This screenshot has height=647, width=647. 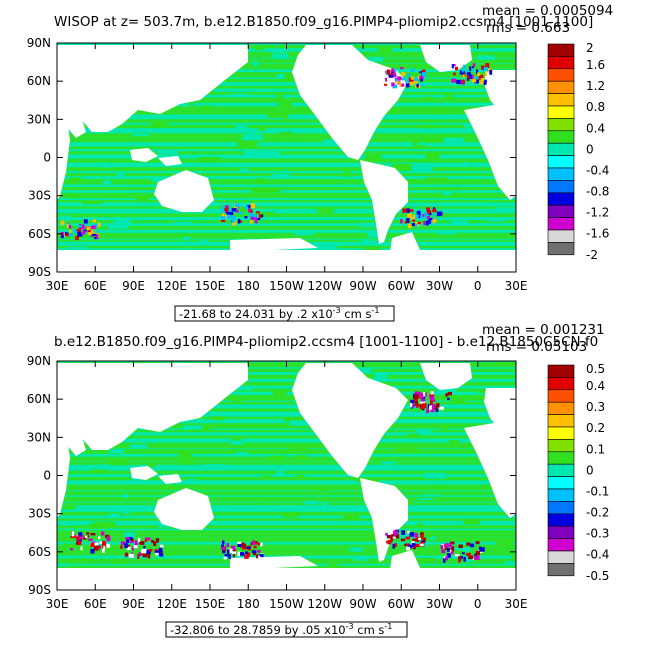 What do you see at coordinates (547, 11) in the screenshot?
I see `panel-1-mean: mean = 0.0005094` at bounding box center [547, 11].